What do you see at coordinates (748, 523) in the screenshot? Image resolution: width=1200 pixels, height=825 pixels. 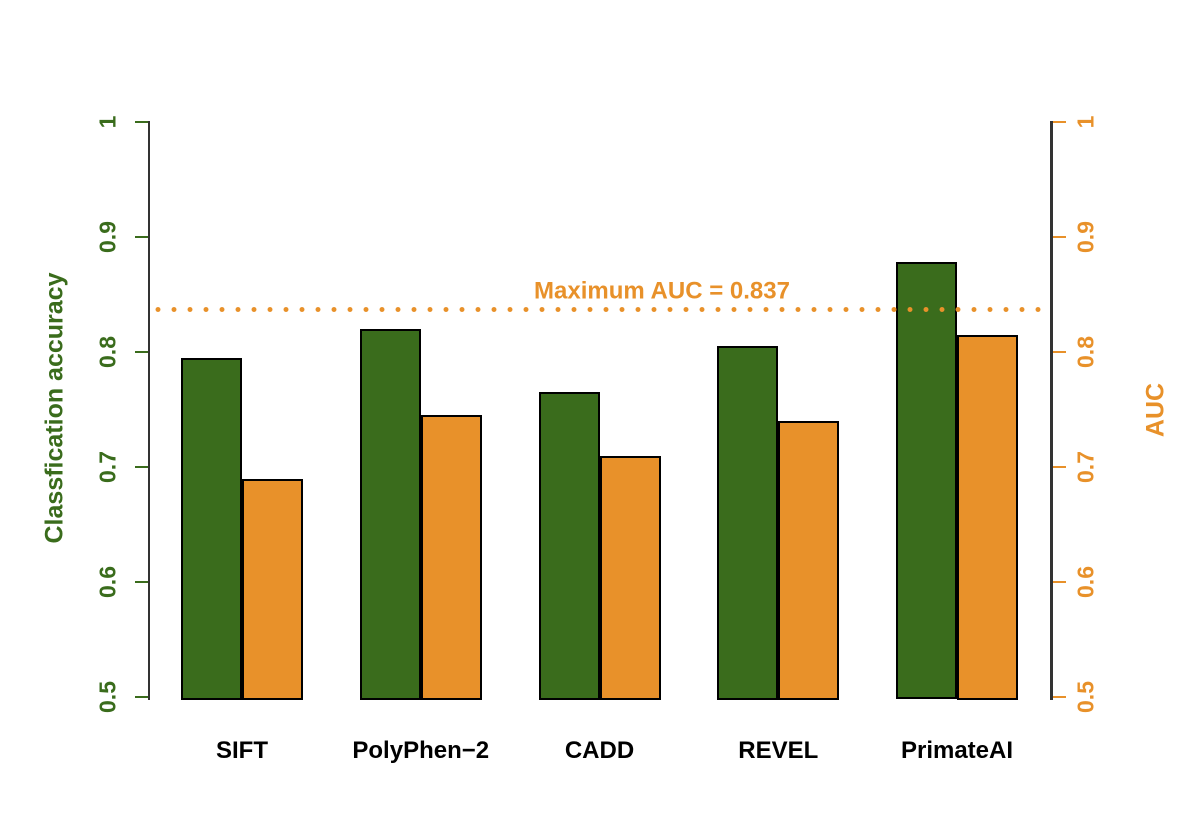 I see `bar-revel-accuracy` at bounding box center [748, 523].